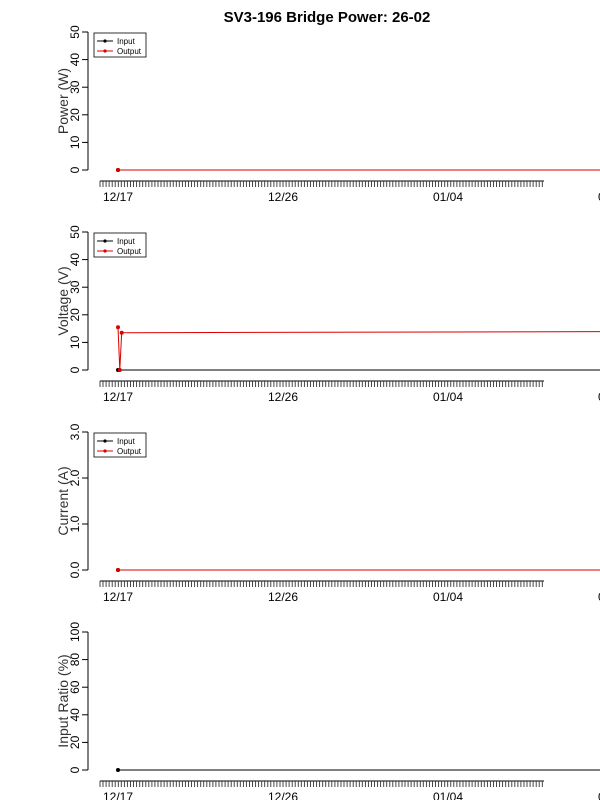 The image size is (600, 800). I want to click on y-tick-label: 60, so click(75, 687).